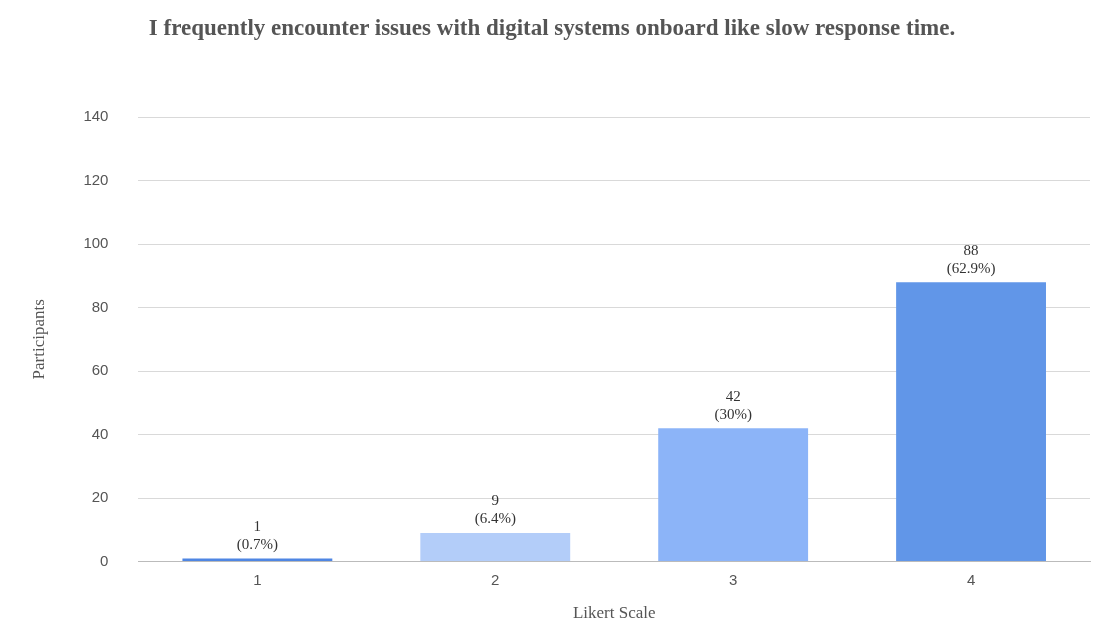  Describe the element at coordinates (100, 433) in the screenshot. I see `y-tick-label: 40` at that location.